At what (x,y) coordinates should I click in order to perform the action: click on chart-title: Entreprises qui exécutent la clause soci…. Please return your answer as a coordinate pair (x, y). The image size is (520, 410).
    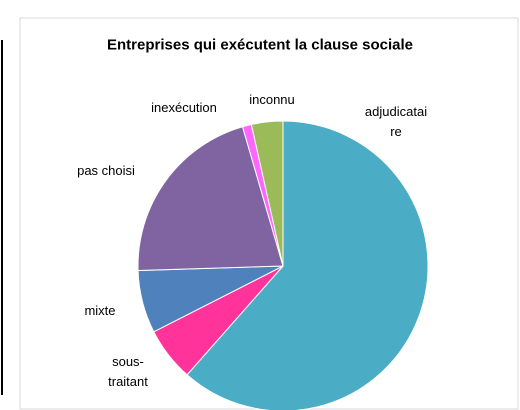
    Looking at the image, I should click on (260, 45).